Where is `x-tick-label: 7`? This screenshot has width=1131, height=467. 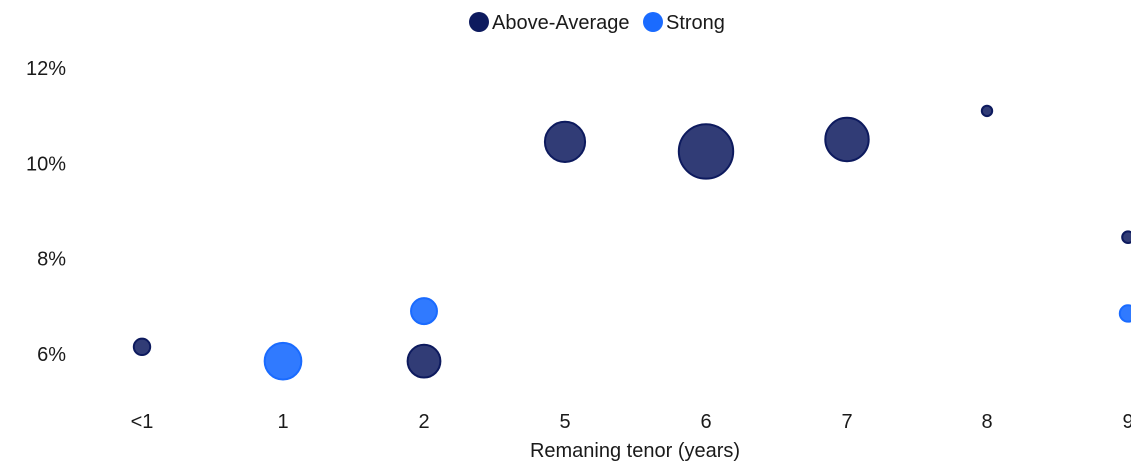
x-tick-label: 7 is located at coordinates (846, 422).